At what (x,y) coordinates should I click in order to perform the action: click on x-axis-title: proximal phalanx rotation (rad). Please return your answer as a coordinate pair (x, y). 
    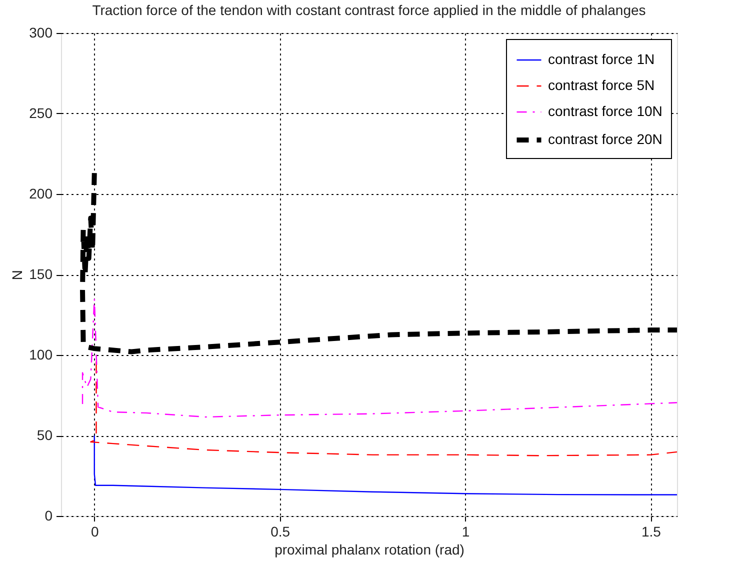
    Looking at the image, I should click on (369, 550).